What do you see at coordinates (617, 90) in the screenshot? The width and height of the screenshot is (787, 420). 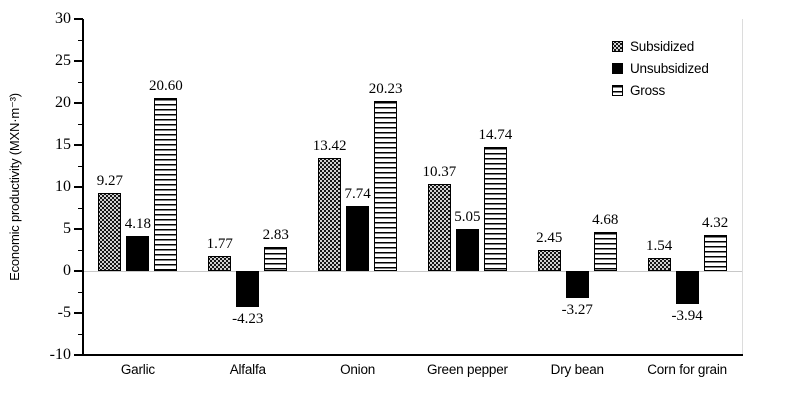 I see `gross-swatch-icon` at bounding box center [617, 90].